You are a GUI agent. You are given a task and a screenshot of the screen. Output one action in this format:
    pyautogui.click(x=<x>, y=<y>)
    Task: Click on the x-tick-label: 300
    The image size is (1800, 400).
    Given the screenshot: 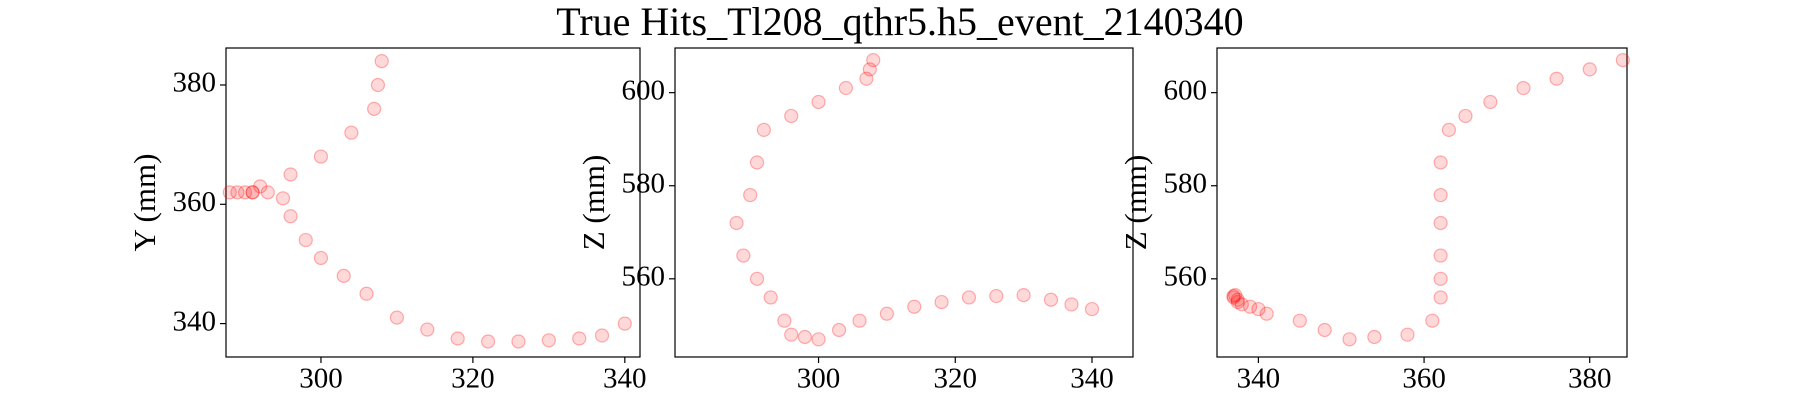 What is the action you would take?
    pyautogui.click(x=819, y=379)
    